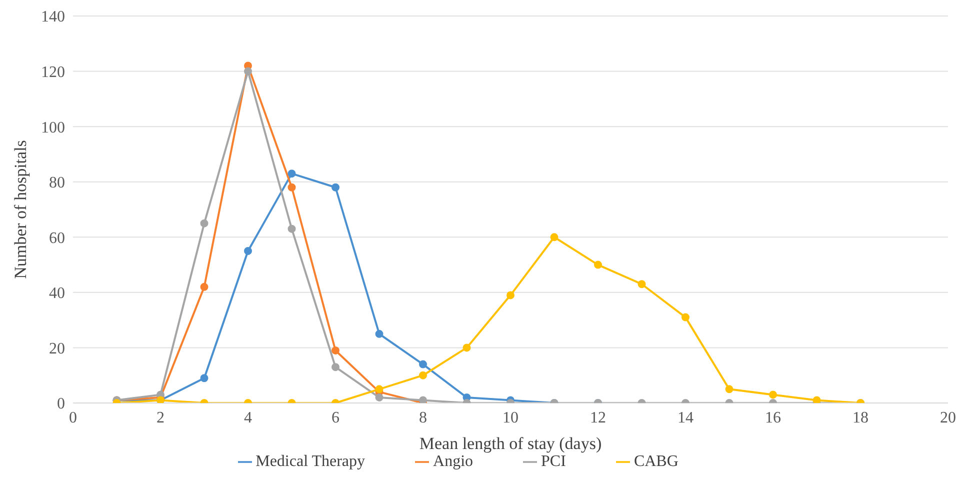 The image size is (966, 484). Describe the element at coordinates (61, 404) in the screenshot. I see `y-tick-label: 0` at that location.